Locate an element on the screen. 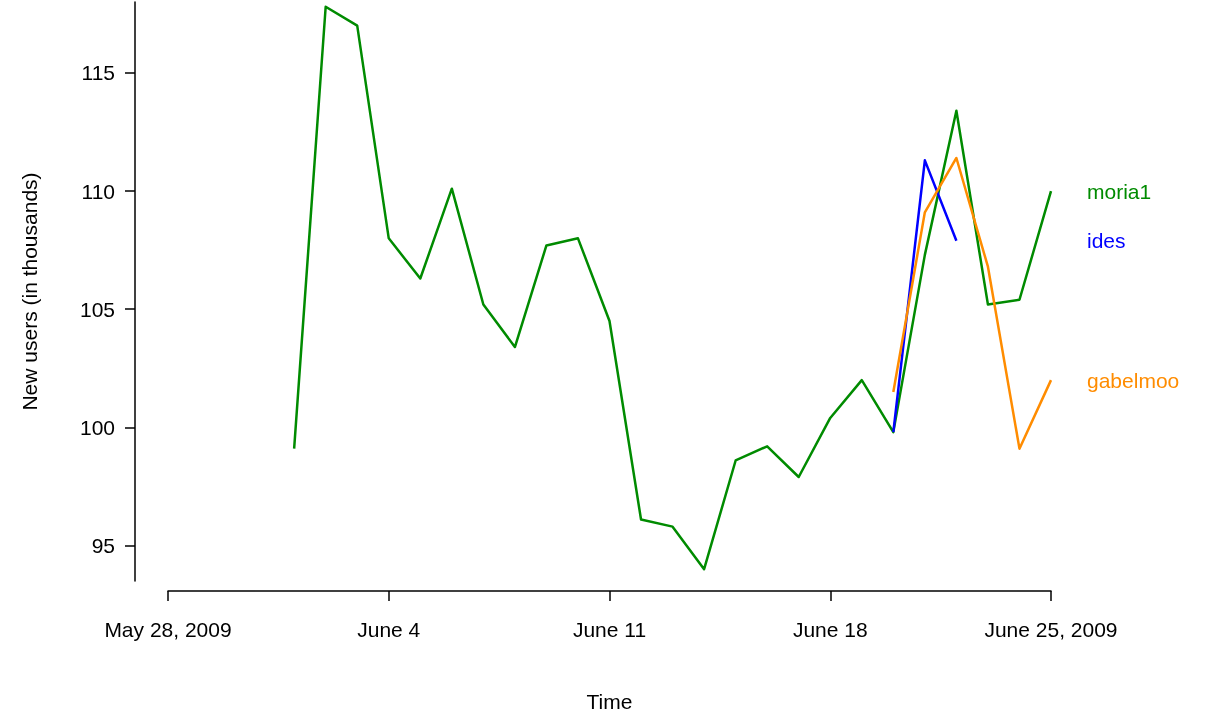 The image size is (1206, 717). x-tick-label: June 18 is located at coordinates (830, 629).